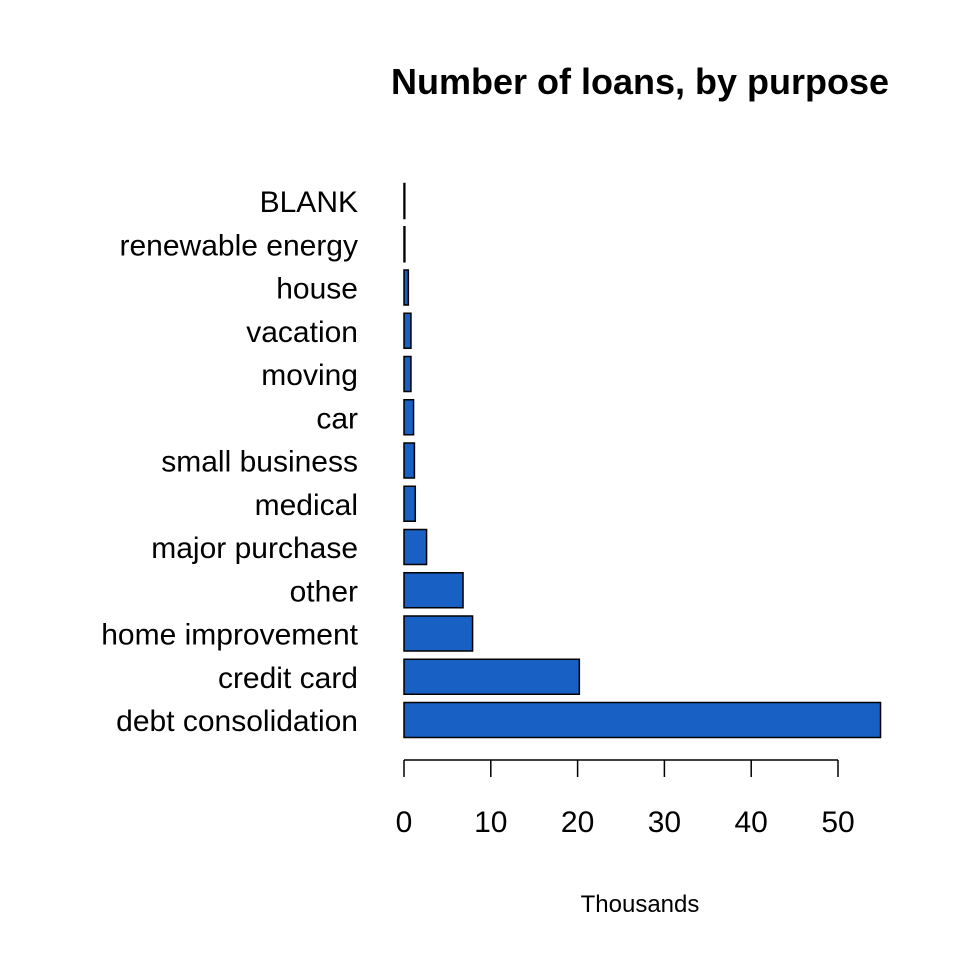 This screenshot has width=960, height=960. Describe the element at coordinates (404, 201) in the screenshot. I see `bar-blank` at that location.